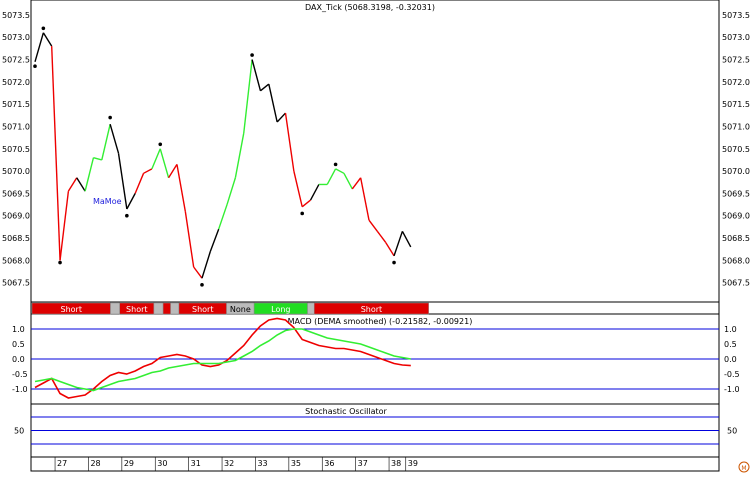  I want to click on price-y-tick-left: 5070.0, so click(16, 171).